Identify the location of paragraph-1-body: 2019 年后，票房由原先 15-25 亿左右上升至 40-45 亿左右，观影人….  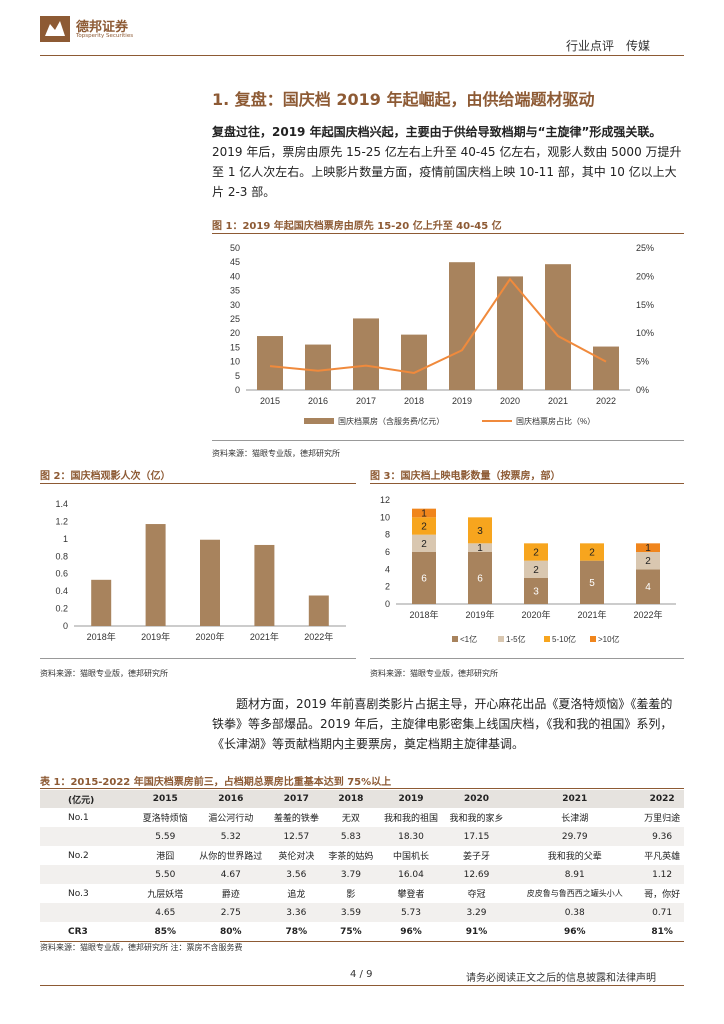
(447, 172).